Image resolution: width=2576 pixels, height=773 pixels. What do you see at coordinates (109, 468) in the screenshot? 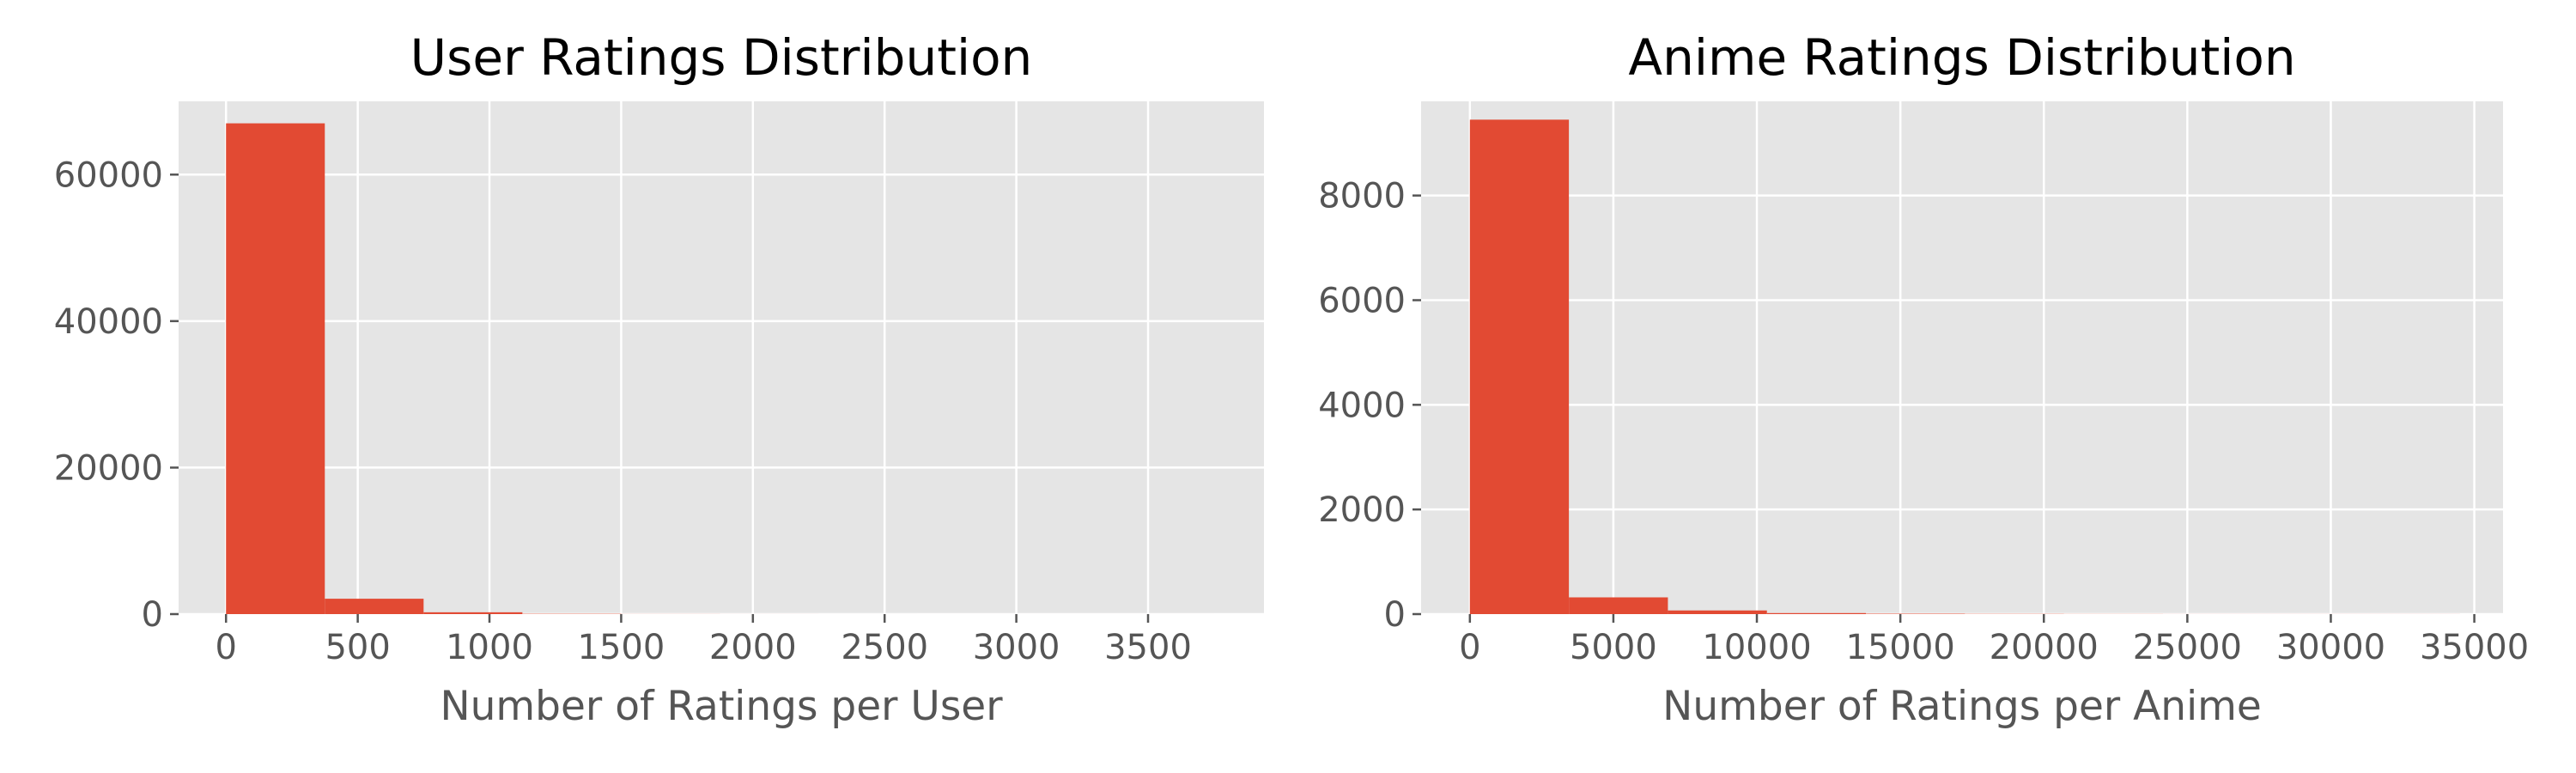
I see `y-tick-label: 20000` at bounding box center [109, 468].